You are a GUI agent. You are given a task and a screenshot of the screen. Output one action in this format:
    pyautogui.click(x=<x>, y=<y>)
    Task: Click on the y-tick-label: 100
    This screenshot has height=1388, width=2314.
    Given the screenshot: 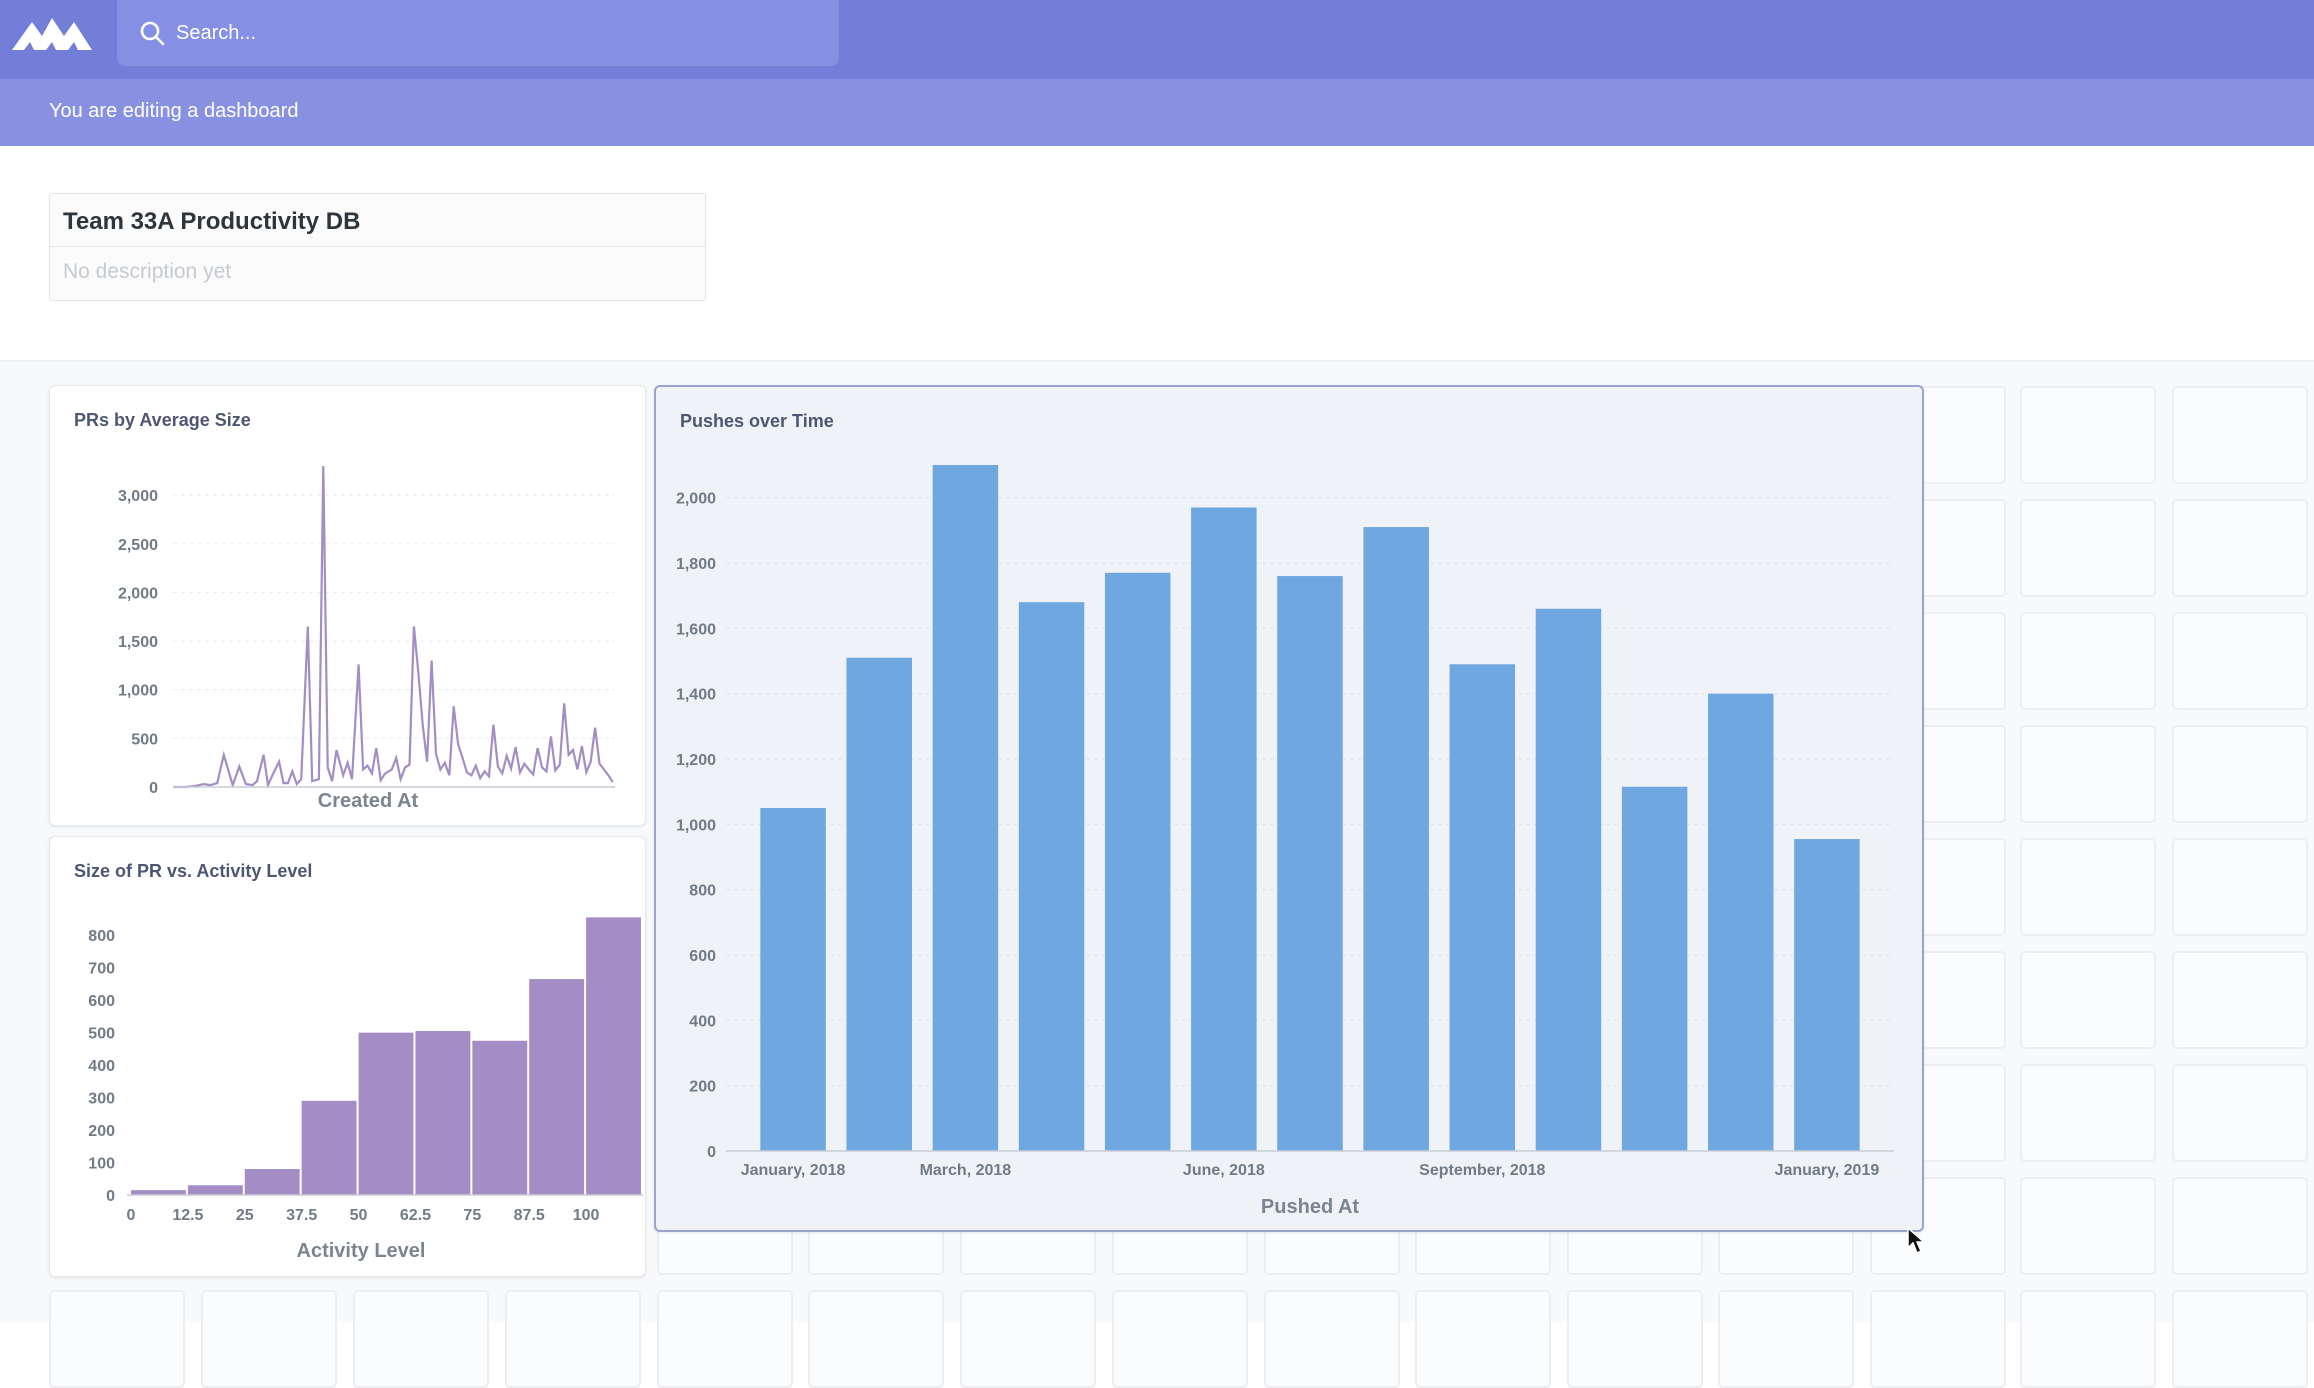 What is the action you would take?
    pyautogui.click(x=101, y=1164)
    